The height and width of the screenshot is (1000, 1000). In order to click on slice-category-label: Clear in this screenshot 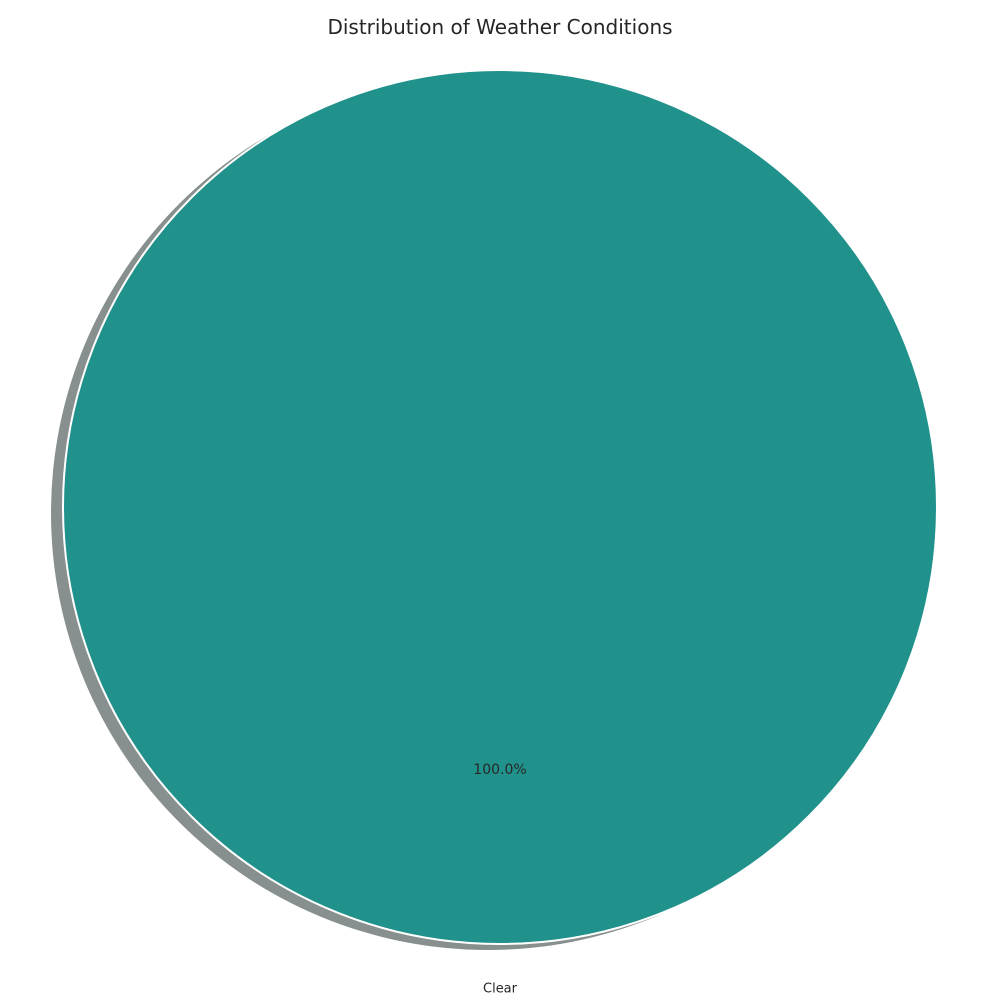, I will do `click(500, 989)`.